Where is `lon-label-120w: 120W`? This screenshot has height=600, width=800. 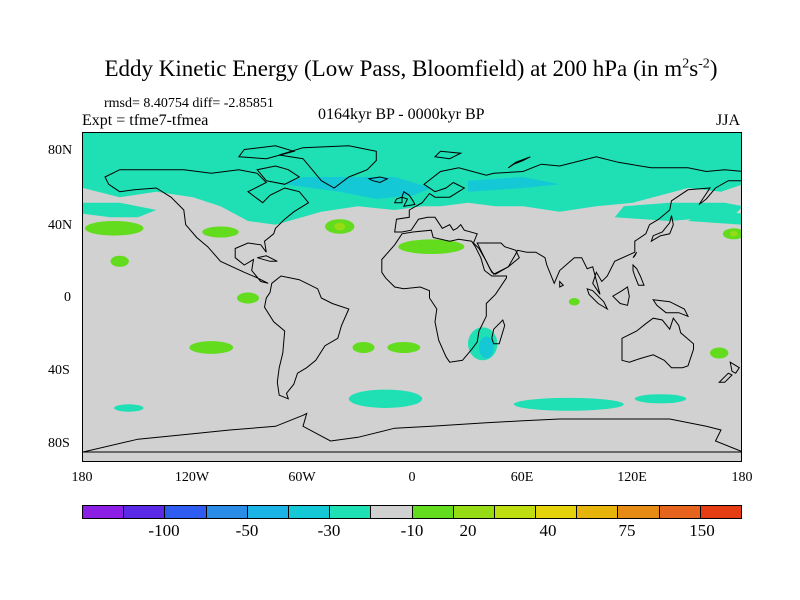 lon-label-120w: 120W is located at coordinates (192, 477).